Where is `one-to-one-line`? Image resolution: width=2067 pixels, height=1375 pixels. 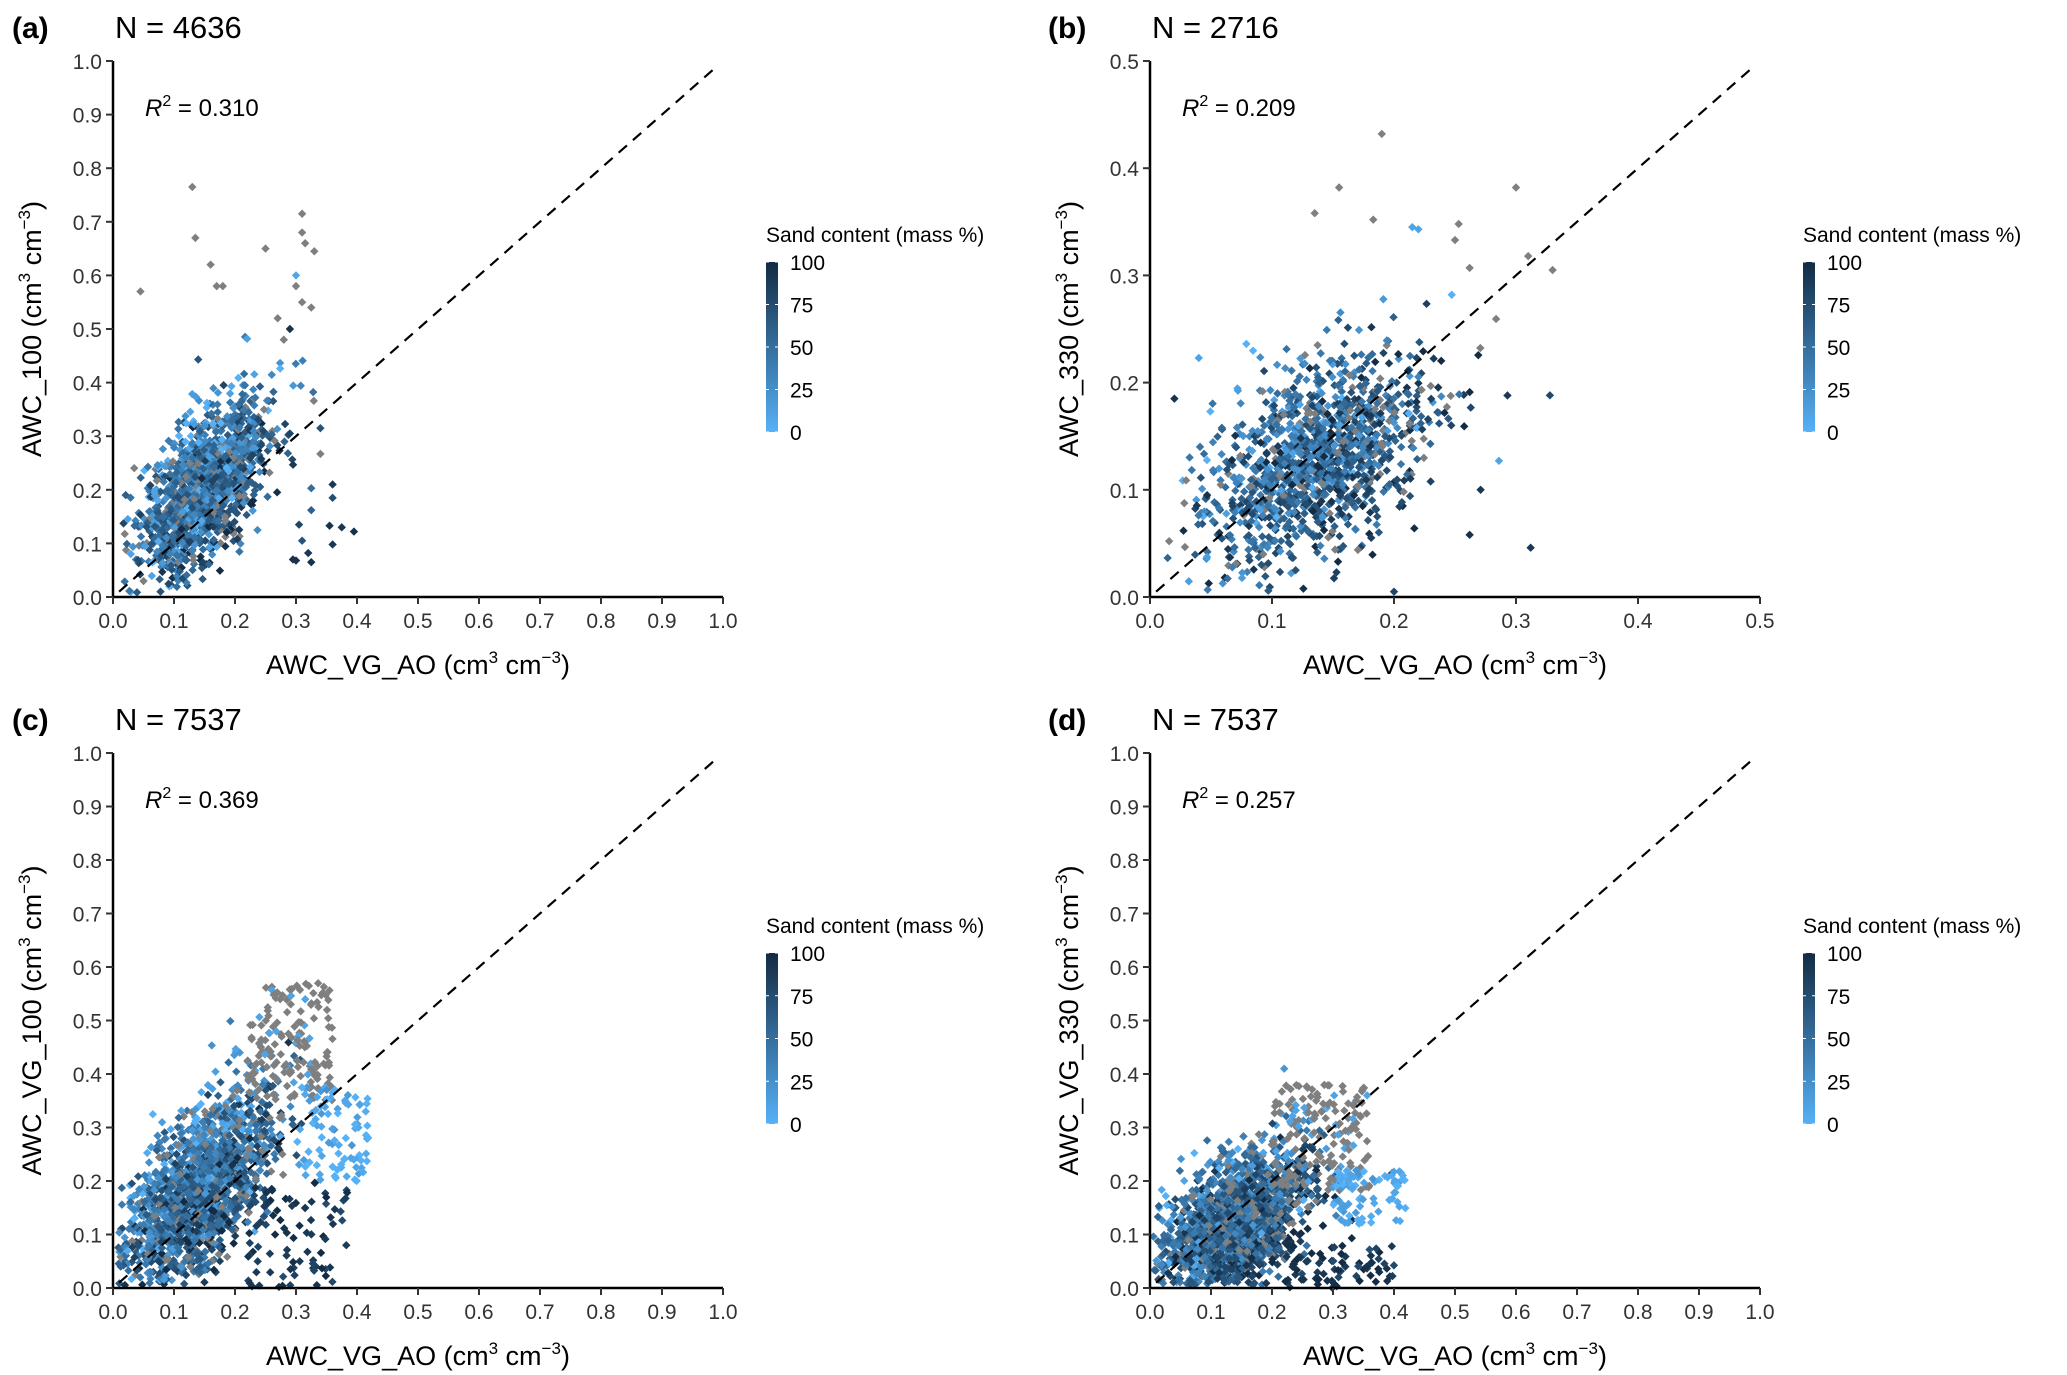 one-to-one-line is located at coordinates (1455, 329).